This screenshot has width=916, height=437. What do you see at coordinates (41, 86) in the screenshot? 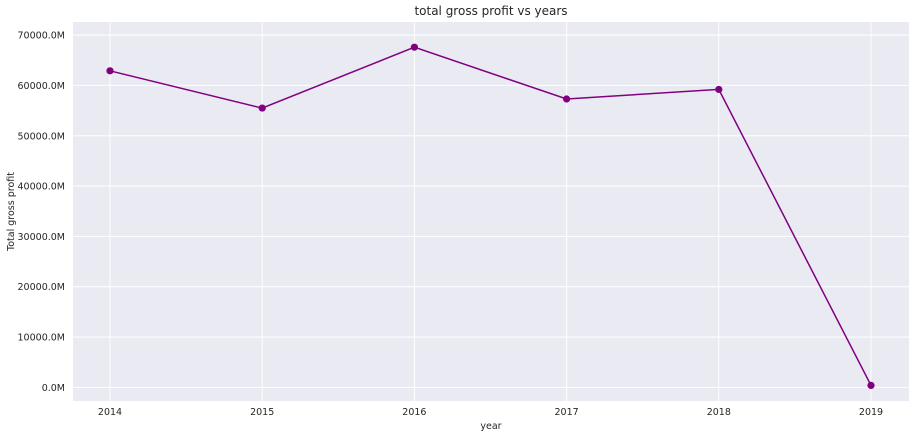
I see `y-tick-label: 60000.0M` at bounding box center [41, 86].